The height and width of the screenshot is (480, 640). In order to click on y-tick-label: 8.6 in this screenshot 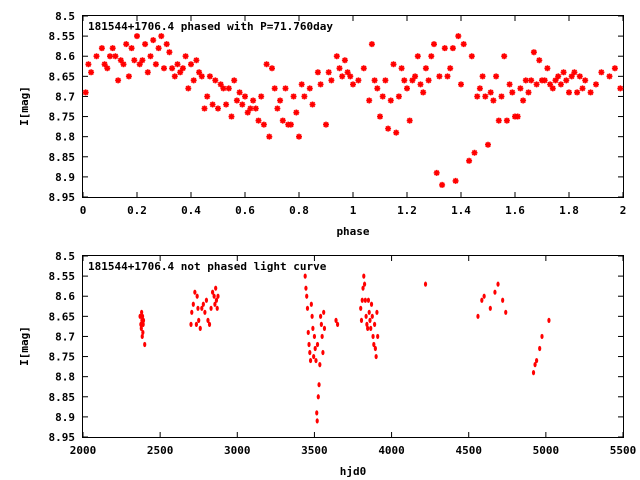, I will do `click(65, 296)`.